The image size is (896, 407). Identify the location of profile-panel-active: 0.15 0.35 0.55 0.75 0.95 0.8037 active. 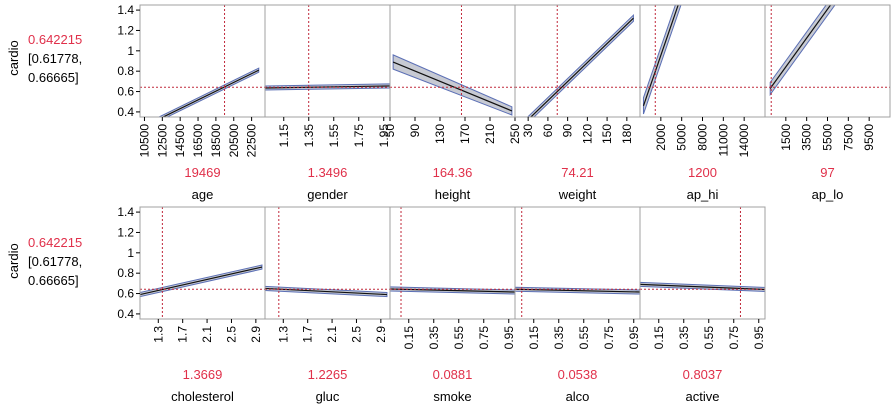
(702, 305).